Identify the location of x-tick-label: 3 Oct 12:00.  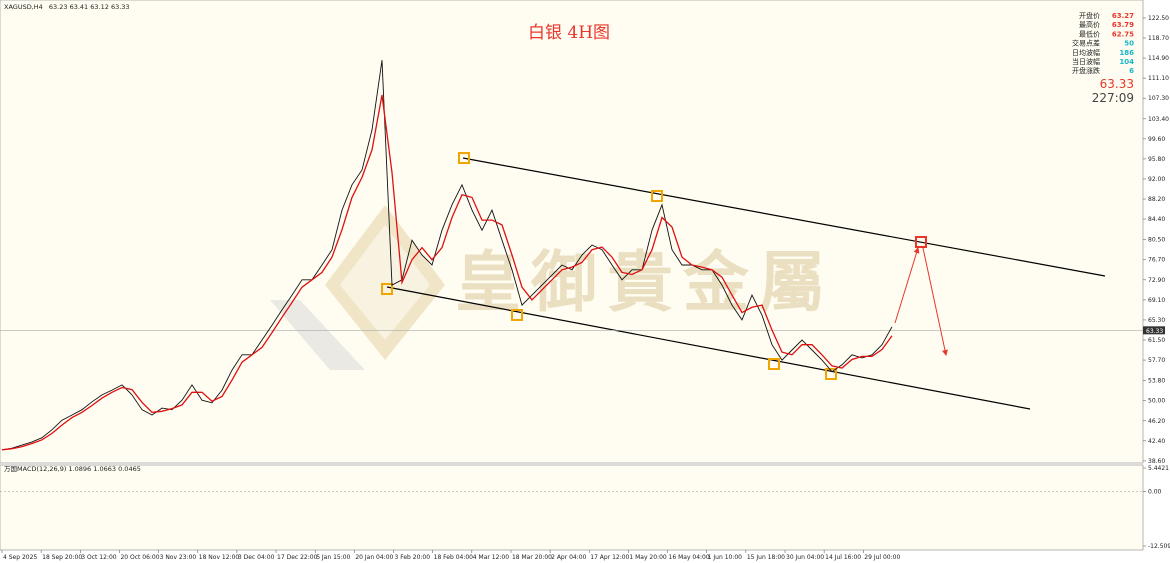
(98, 557).